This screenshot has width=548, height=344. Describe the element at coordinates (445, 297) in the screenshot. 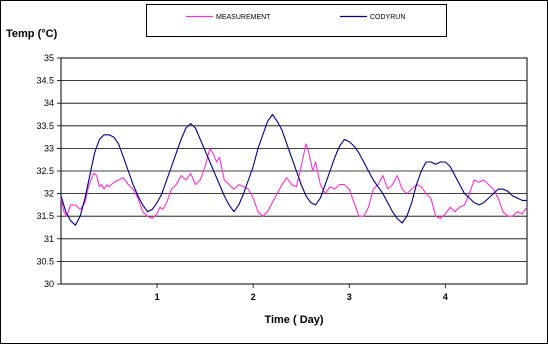

I see `x-tick-label: 4` at that location.